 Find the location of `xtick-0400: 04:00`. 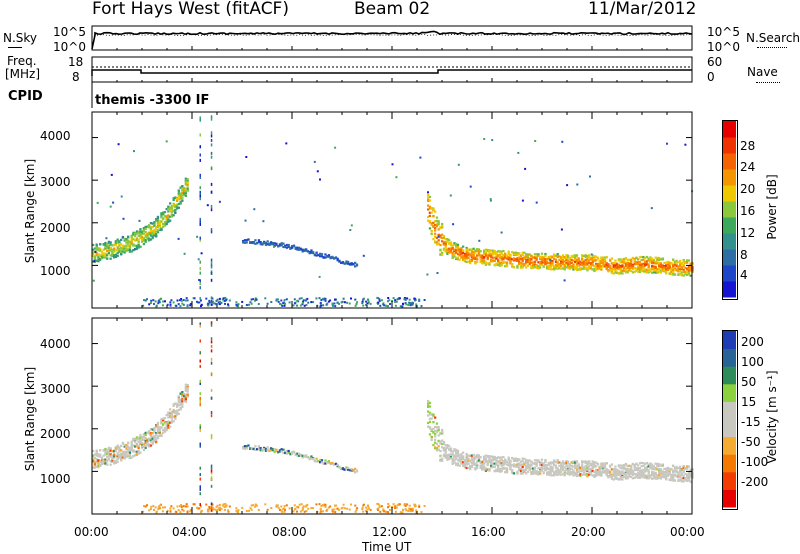

xtick-0400: 04:00 is located at coordinates (189, 532).